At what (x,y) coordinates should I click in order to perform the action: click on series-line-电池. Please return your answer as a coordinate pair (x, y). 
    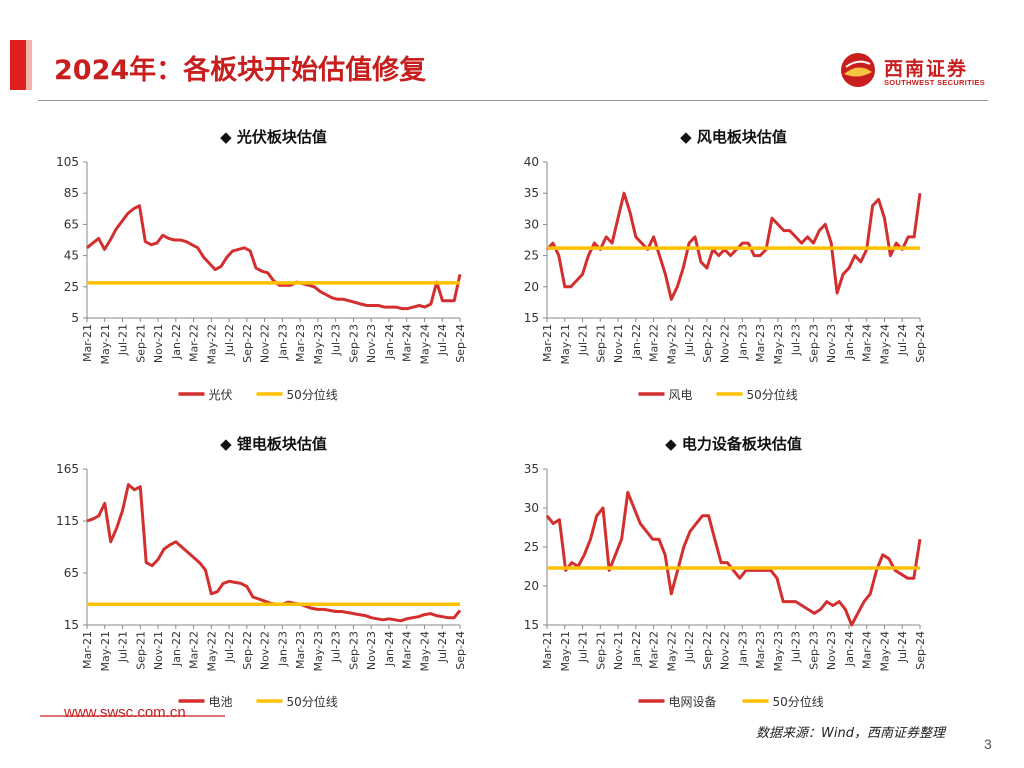
    Looking at the image, I should click on (274, 553).